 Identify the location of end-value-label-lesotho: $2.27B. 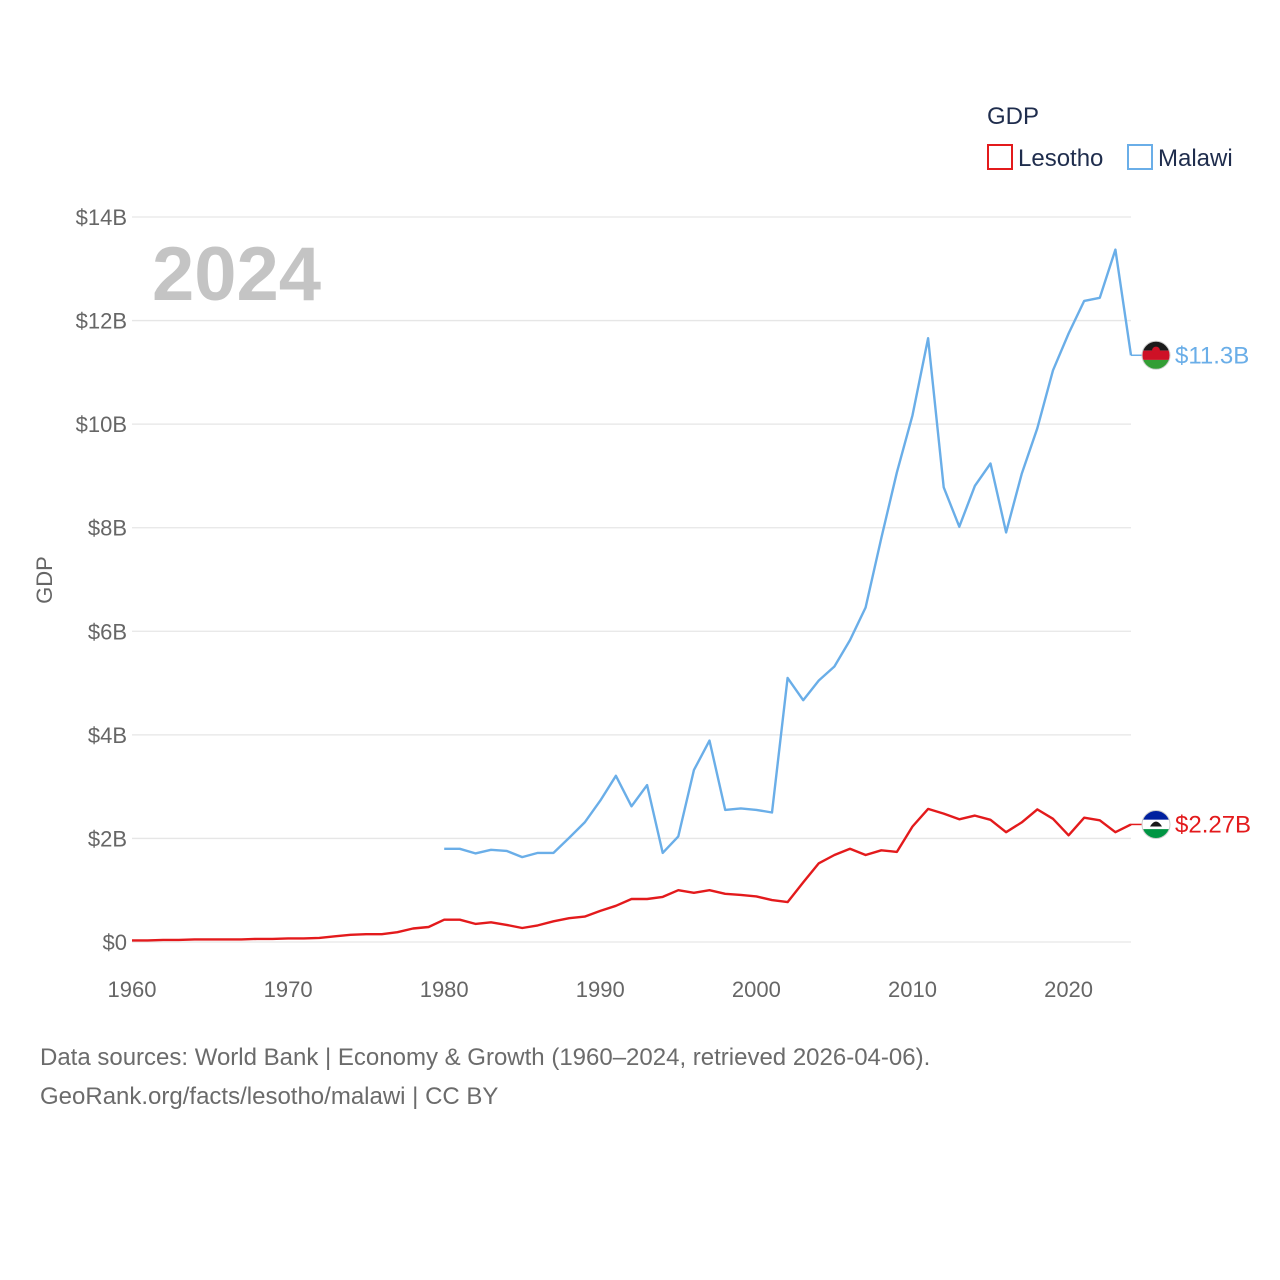
(1213, 824).